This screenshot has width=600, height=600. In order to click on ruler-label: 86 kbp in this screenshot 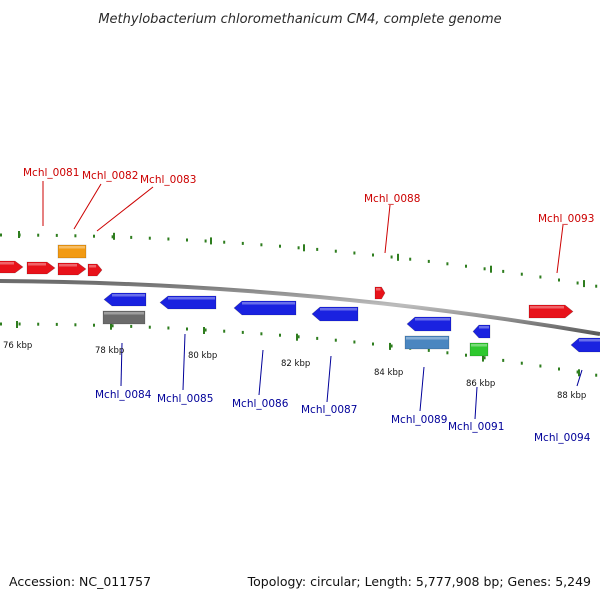, I will do `click(480, 384)`.